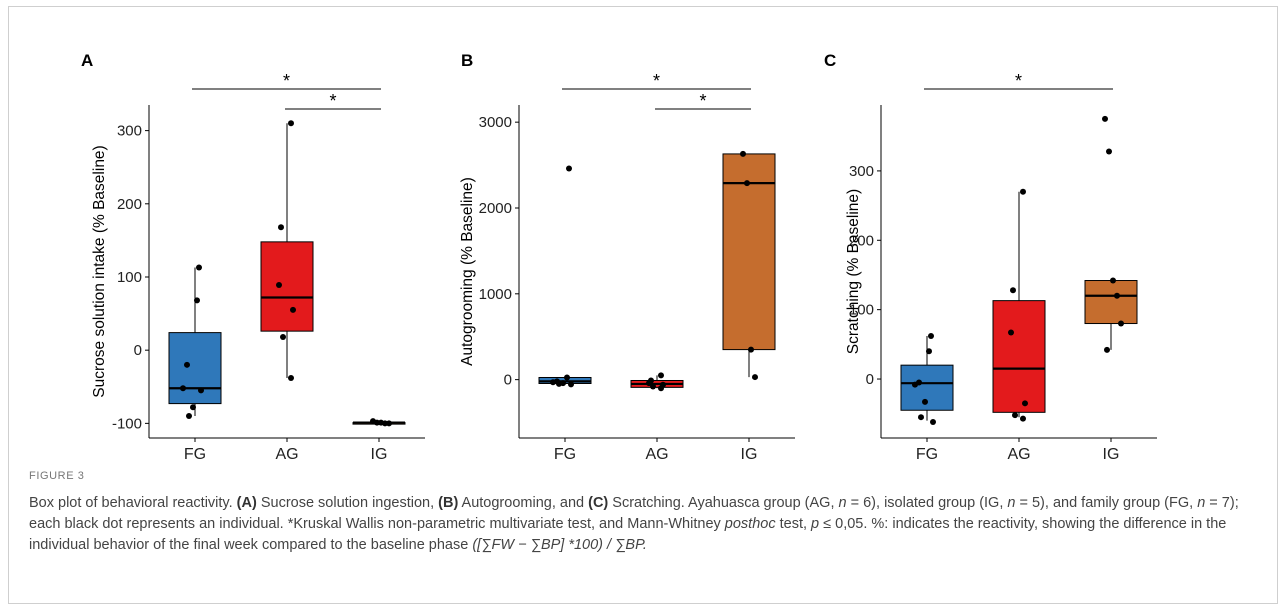 This screenshot has height=612, width=1288. What do you see at coordinates (495, 122) in the screenshot?
I see `y-tick-label: 3000` at bounding box center [495, 122].